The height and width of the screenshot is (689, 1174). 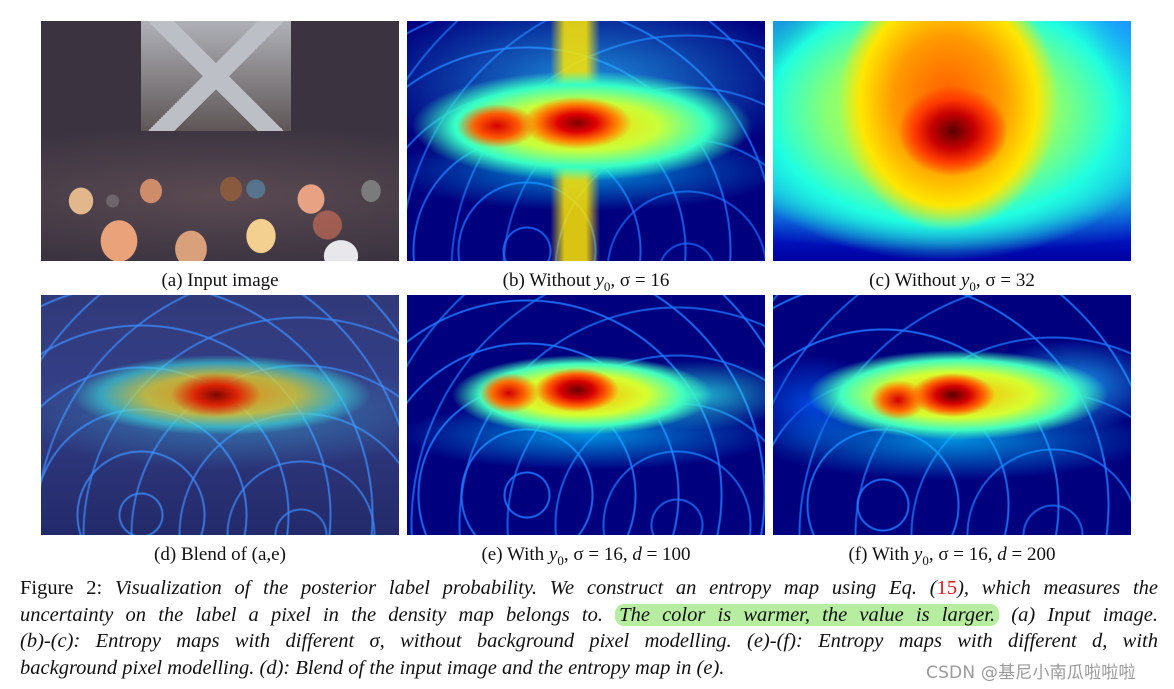 What do you see at coordinates (220, 415) in the screenshot?
I see `blend-panel` at bounding box center [220, 415].